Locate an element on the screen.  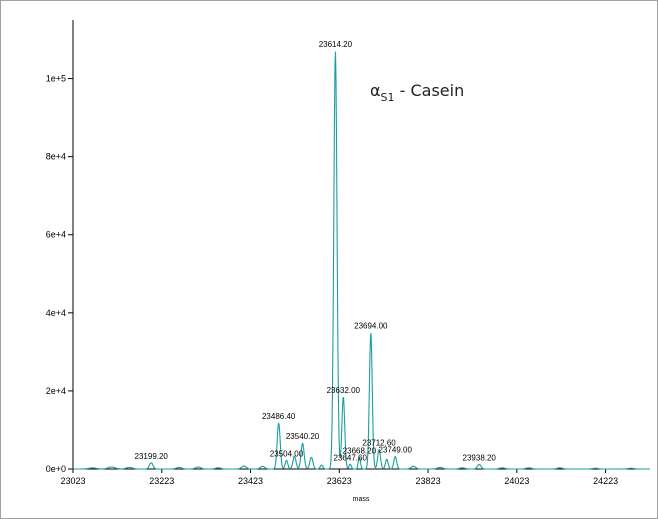
x-tick-label: 23623 is located at coordinates (339, 481).